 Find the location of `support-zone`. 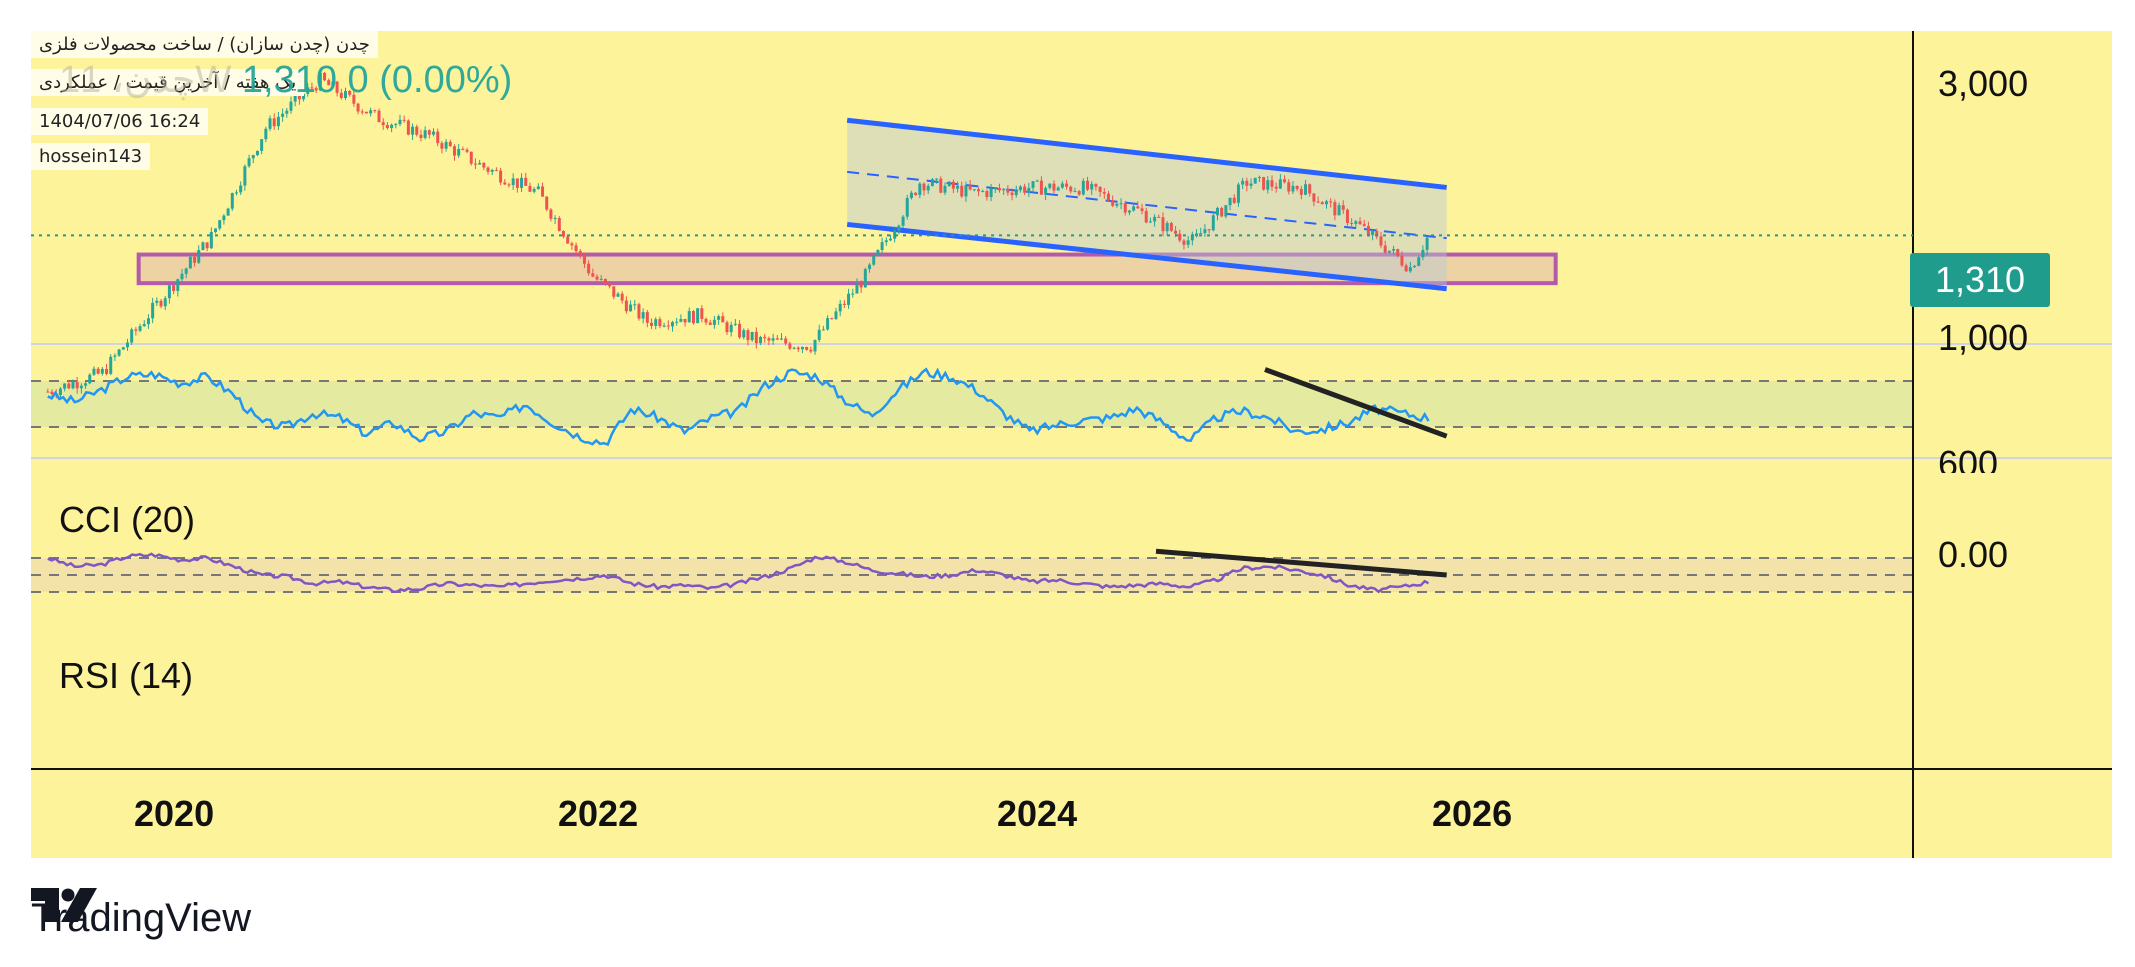

support-zone is located at coordinates (847, 269).